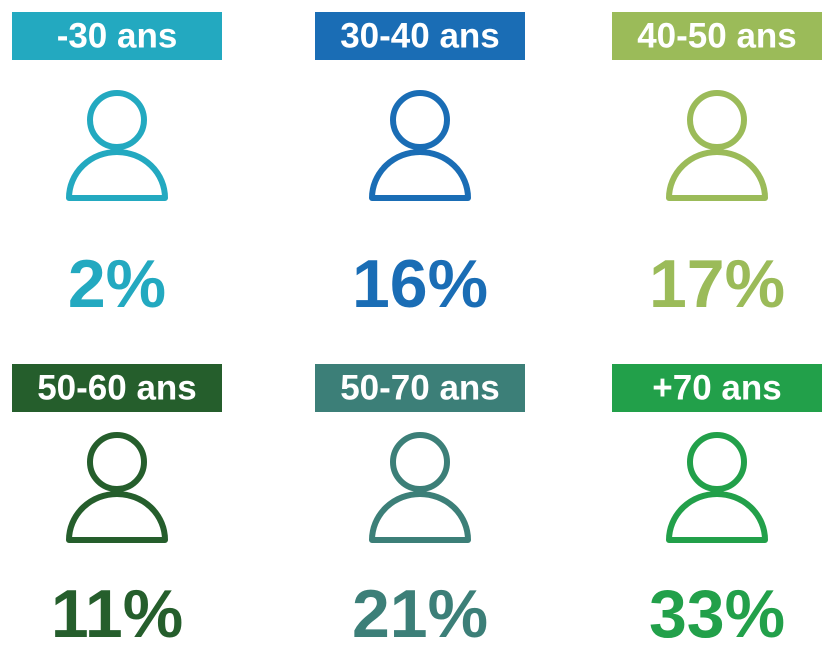 The width and height of the screenshot is (824, 645). Describe the element at coordinates (717, 610) in the screenshot. I see `percentage: 33%` at that location.